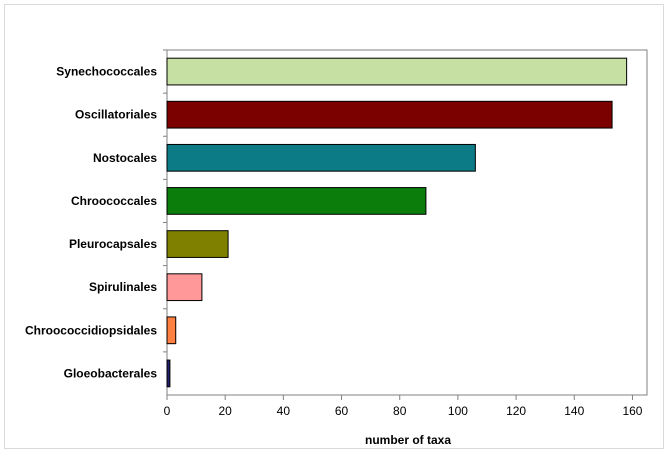 Image resolution: width=668 pixels, height=453 pixels. What do you see at coordinates (184, 287) in the screenshot?
I see `bar-spirulinales` at bounding box center [184, 287].